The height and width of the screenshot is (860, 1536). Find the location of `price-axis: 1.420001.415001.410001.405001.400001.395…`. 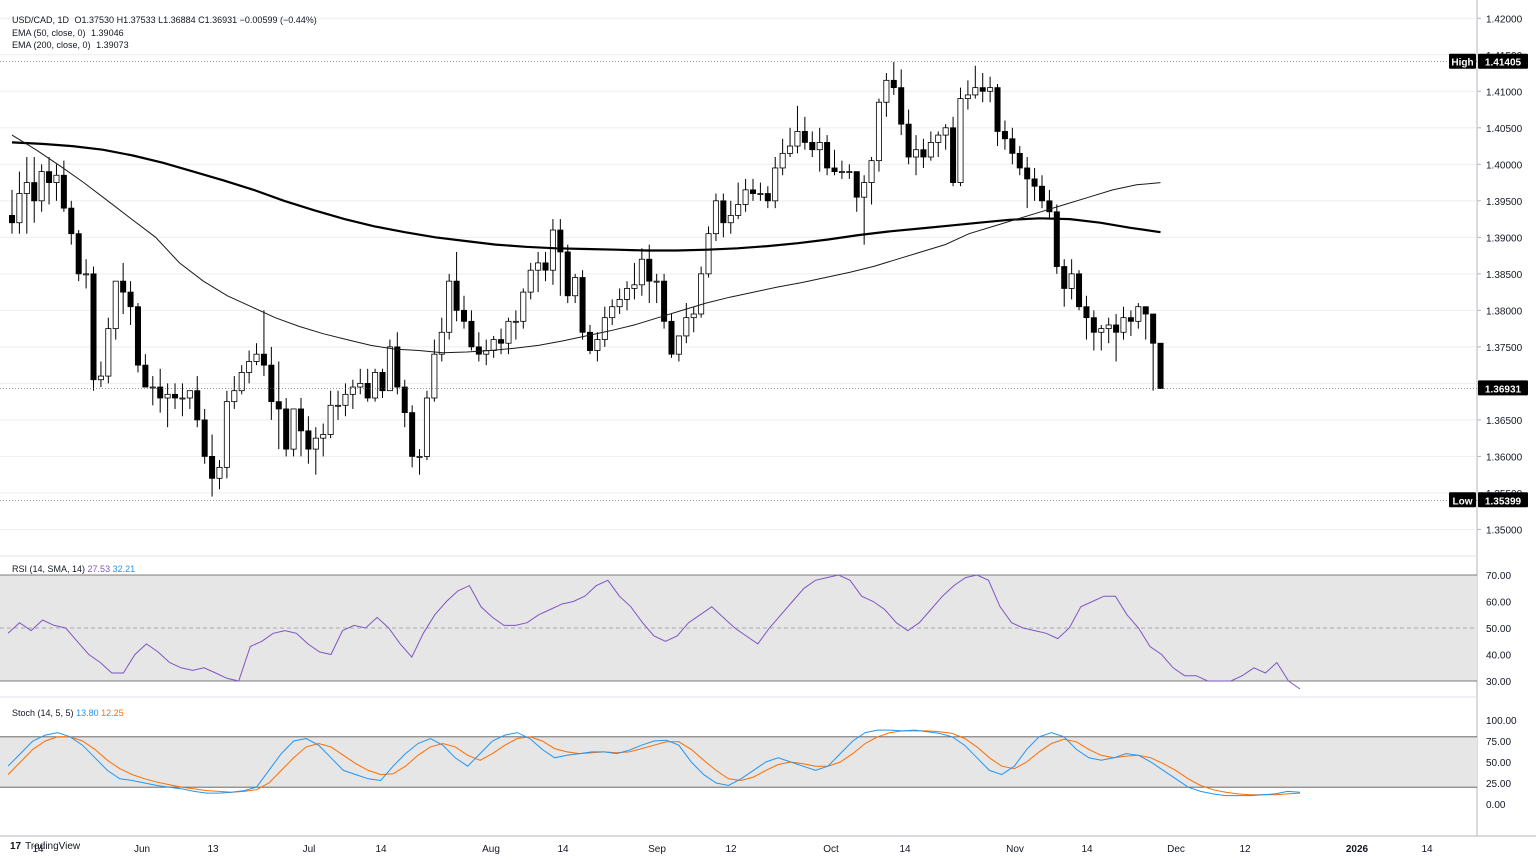

price-axis: 1.420001.415001.410001.405001.400001.395… is located at coordinates (1500, 412).